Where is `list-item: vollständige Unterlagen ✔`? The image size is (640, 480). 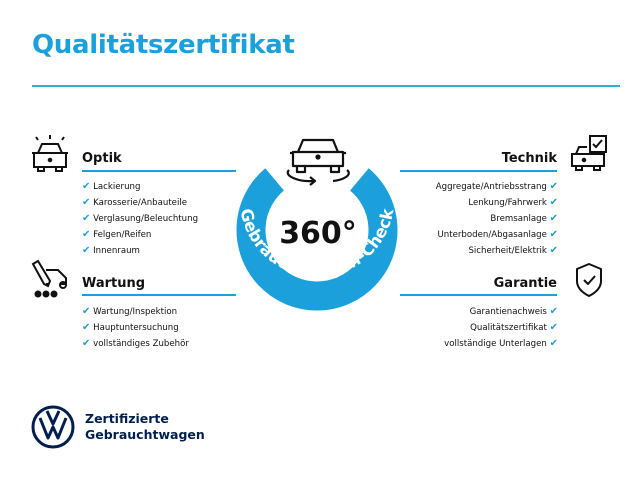
list-item: vollständige Unterlagen ✔ is located at coordinates (501, 343).